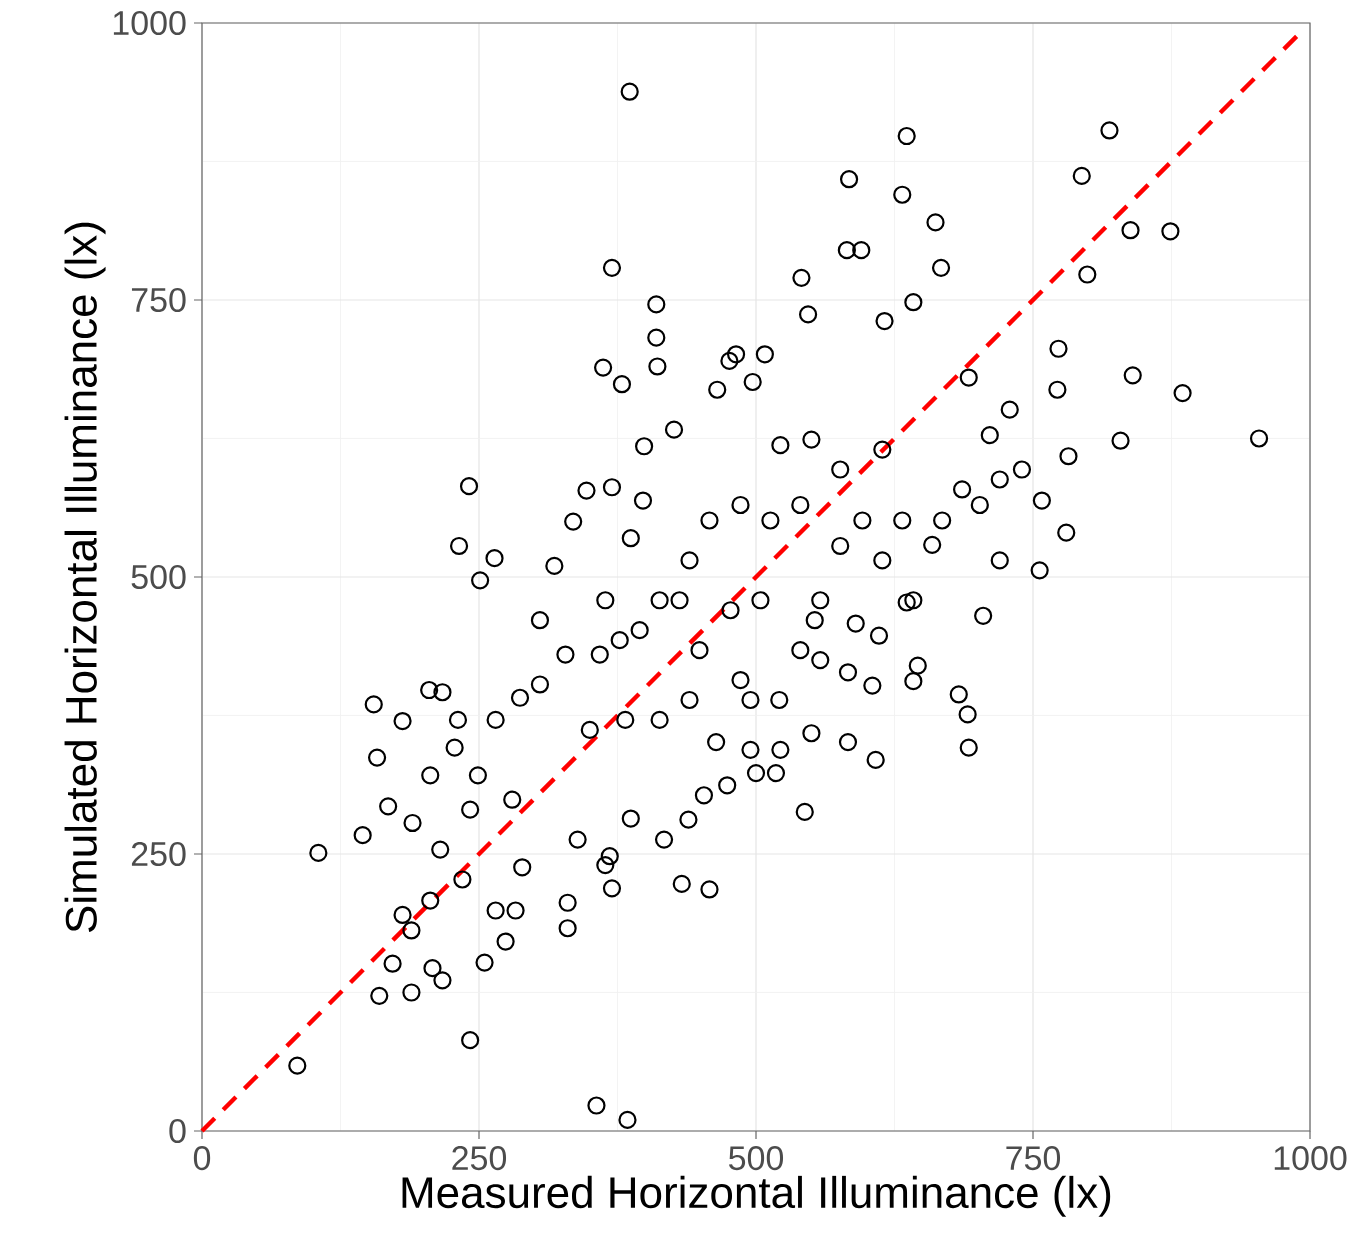 The image size is (1359, 1260). Describe the element at coordinates (1033, 1158) in the screenshot. I see `x-tick-label: 750` at that location.